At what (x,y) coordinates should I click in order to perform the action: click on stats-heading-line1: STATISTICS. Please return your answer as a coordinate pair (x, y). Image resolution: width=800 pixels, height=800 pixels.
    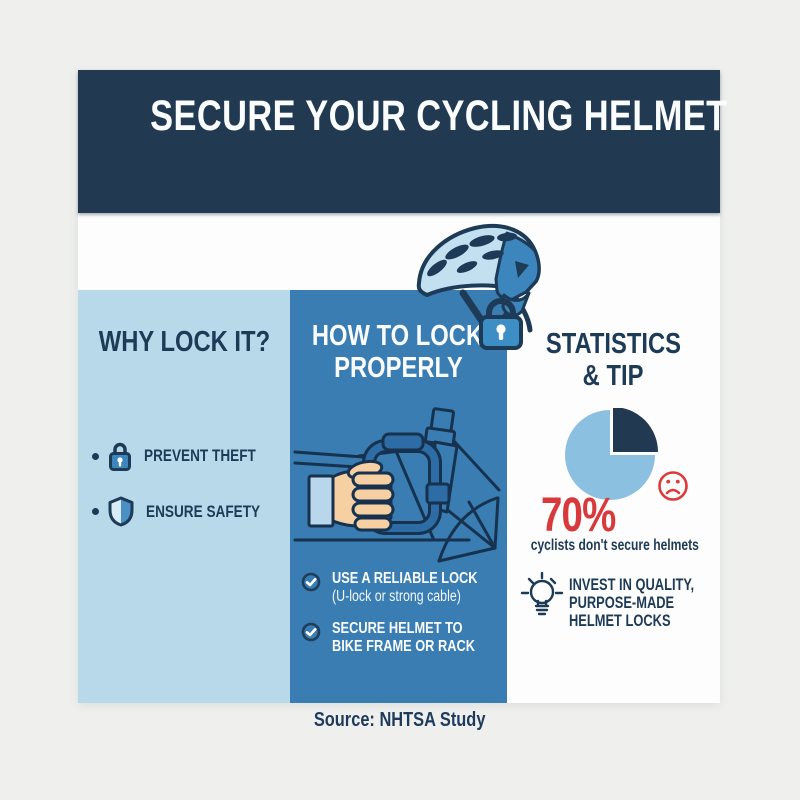
    Looking at the image, I should click on (613, 344).